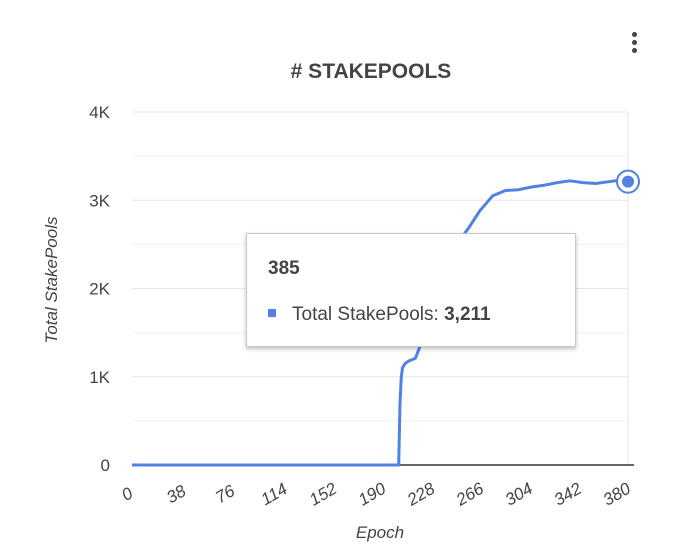 The height and width of the screenshot is (552, 698). I want to click on y-tick-label: 2K, so click(99, 289).